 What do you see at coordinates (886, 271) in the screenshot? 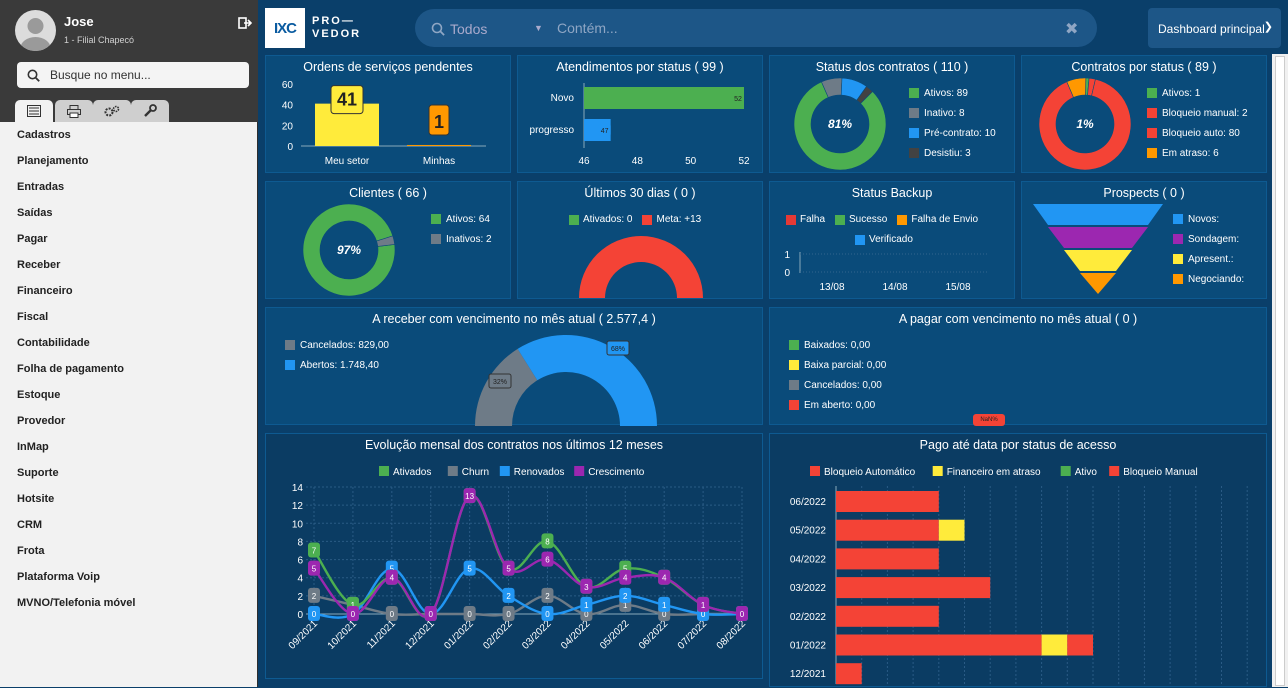
I see `backup-chart: 0 1 13/08 14/08 15/08` at bounding box center [886, 271].